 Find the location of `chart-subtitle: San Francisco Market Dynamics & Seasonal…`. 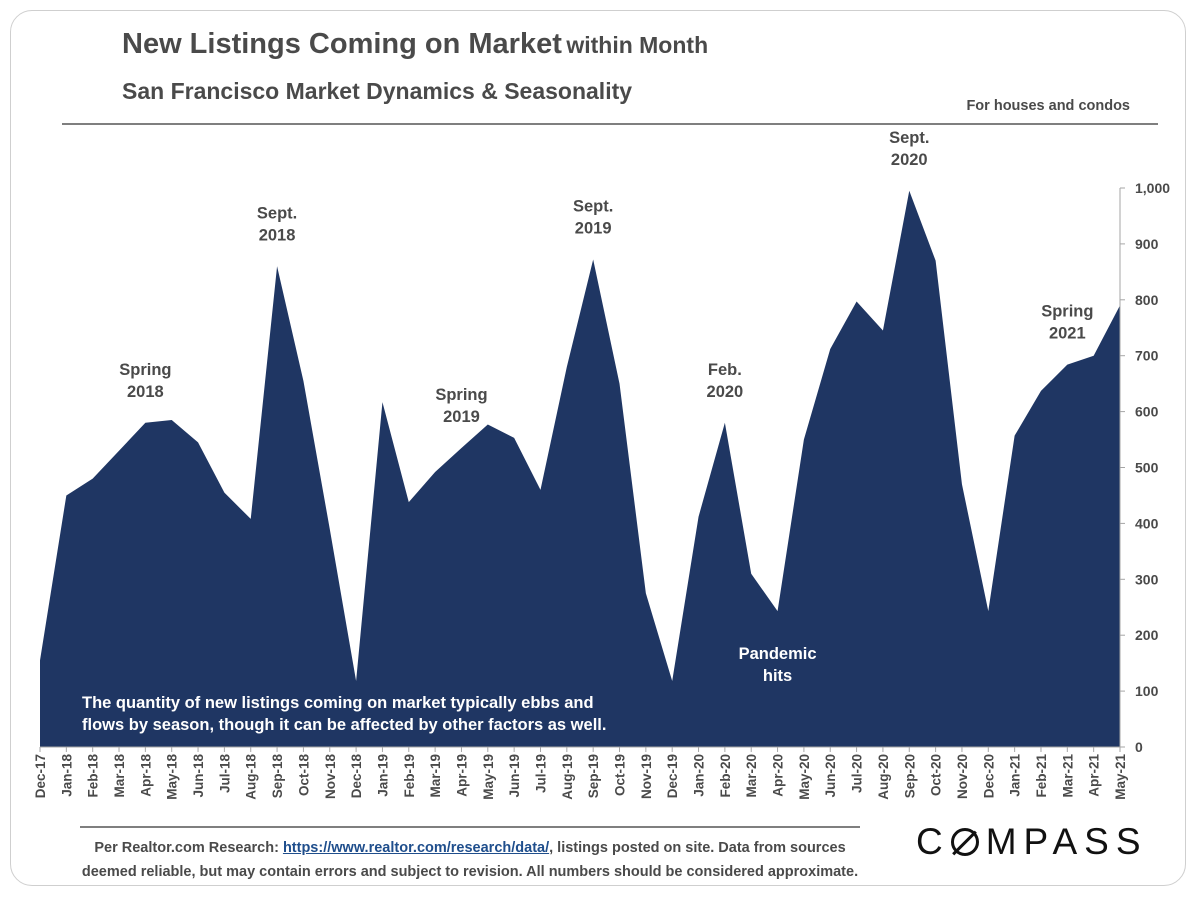

chart-subtitle: San Francisco Market Dynamics & Seasonal… is located at coordinates (377, 91).